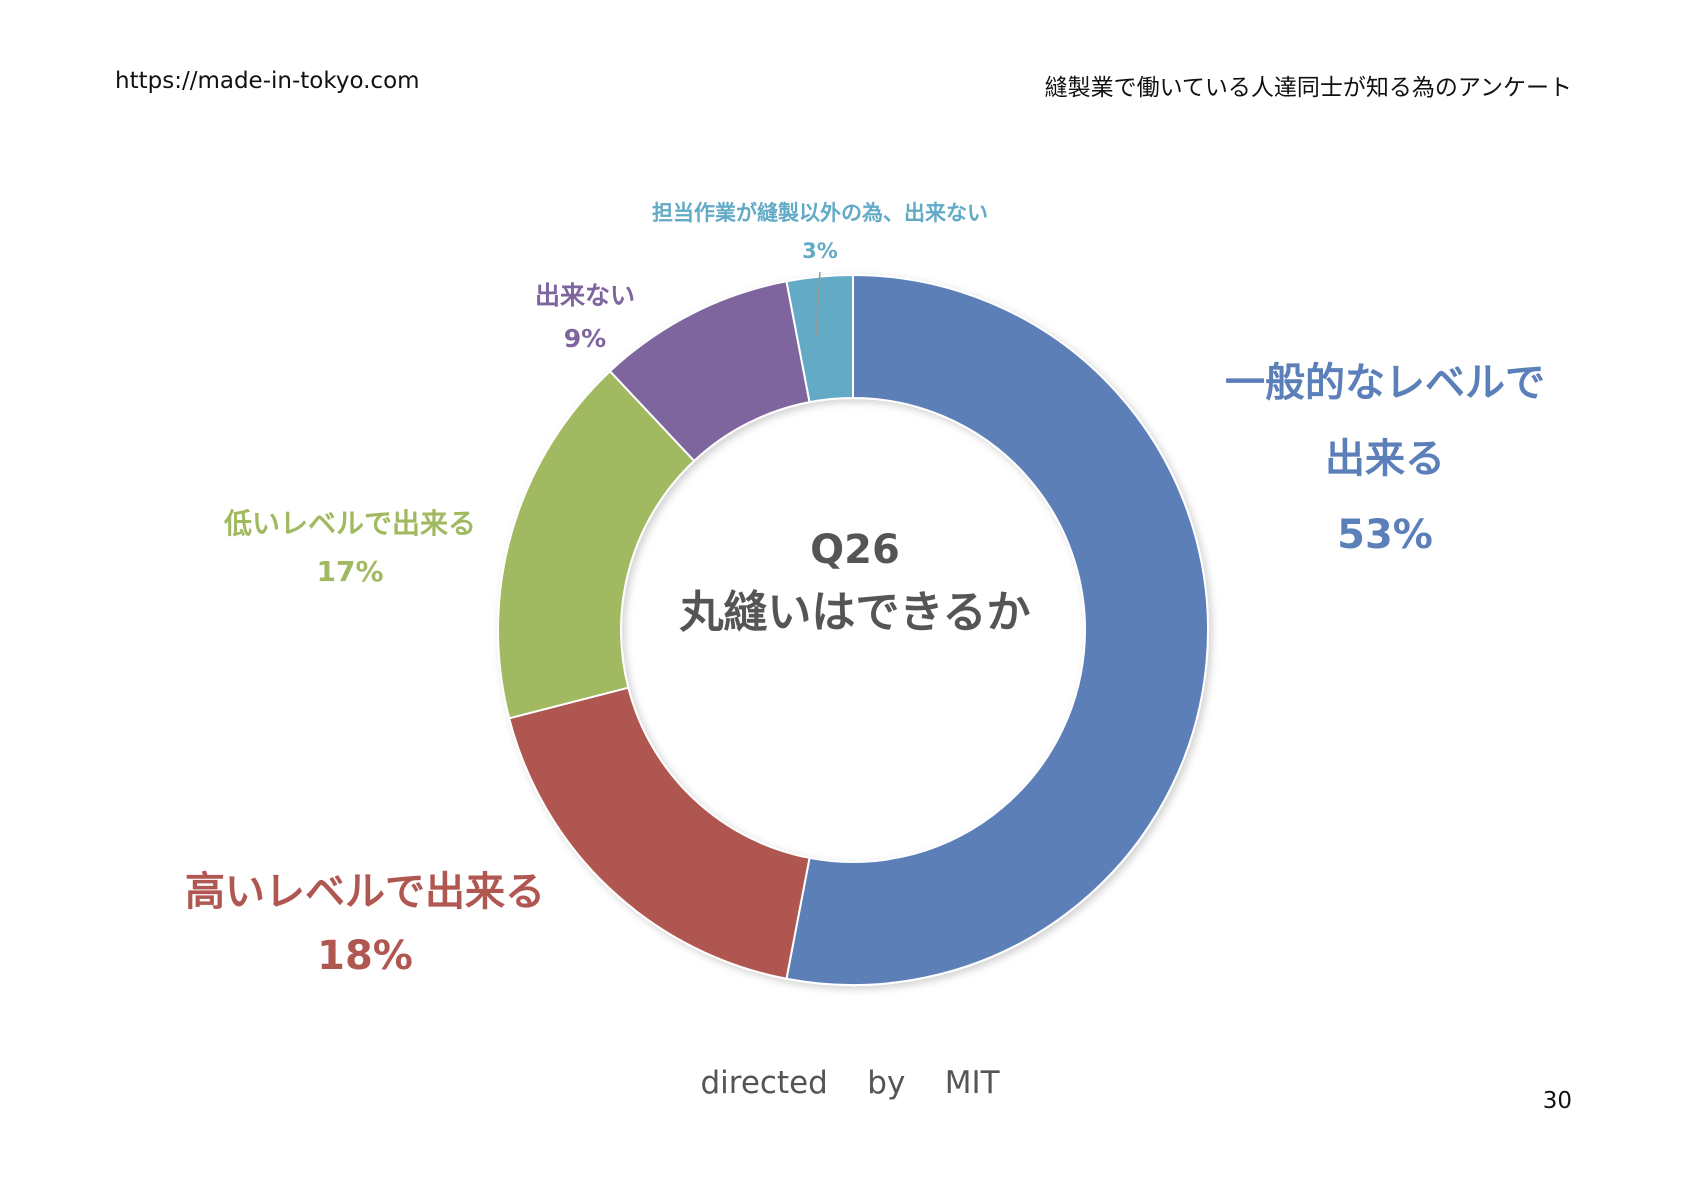  What do you see at coordinates (1557, 1101) in the screenshot?
I see `page-number: 30` at bounding box center [1557, 1101].